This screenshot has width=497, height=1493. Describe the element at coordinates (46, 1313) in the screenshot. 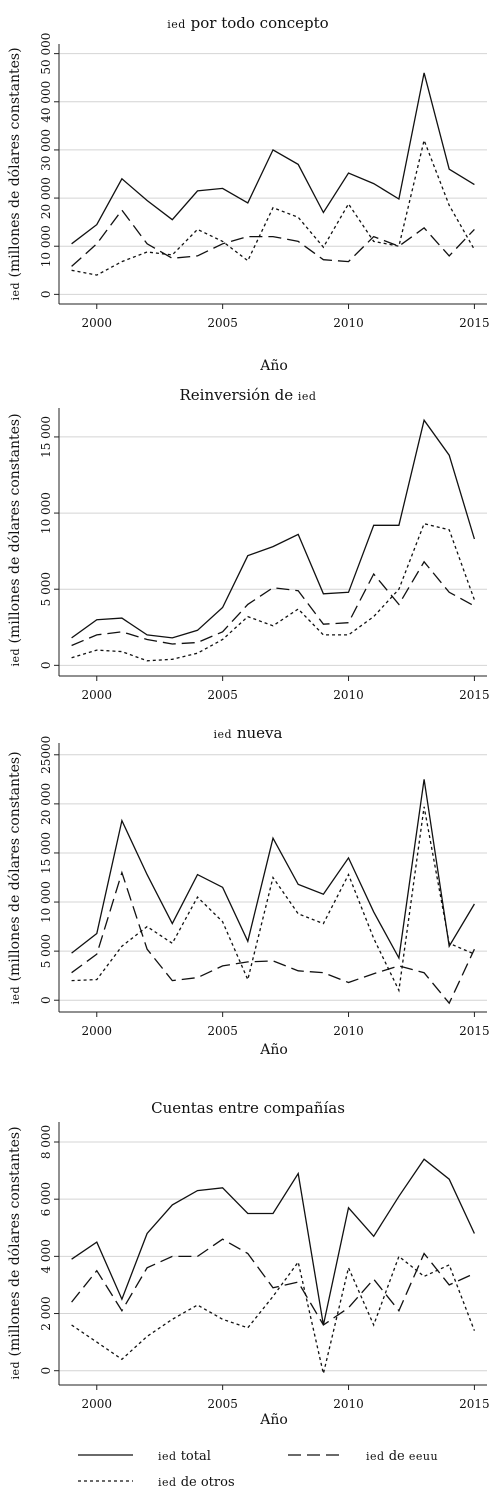

I see `y-tick-label: 2 000` at that location.